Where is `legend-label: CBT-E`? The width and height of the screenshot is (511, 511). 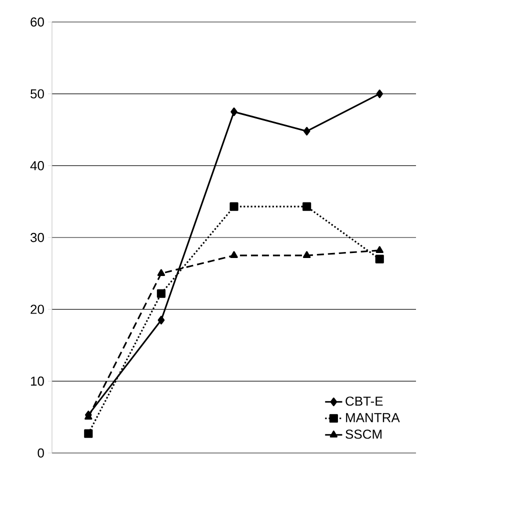 legend-label: CBT-E is located at coordinates (364, 401).